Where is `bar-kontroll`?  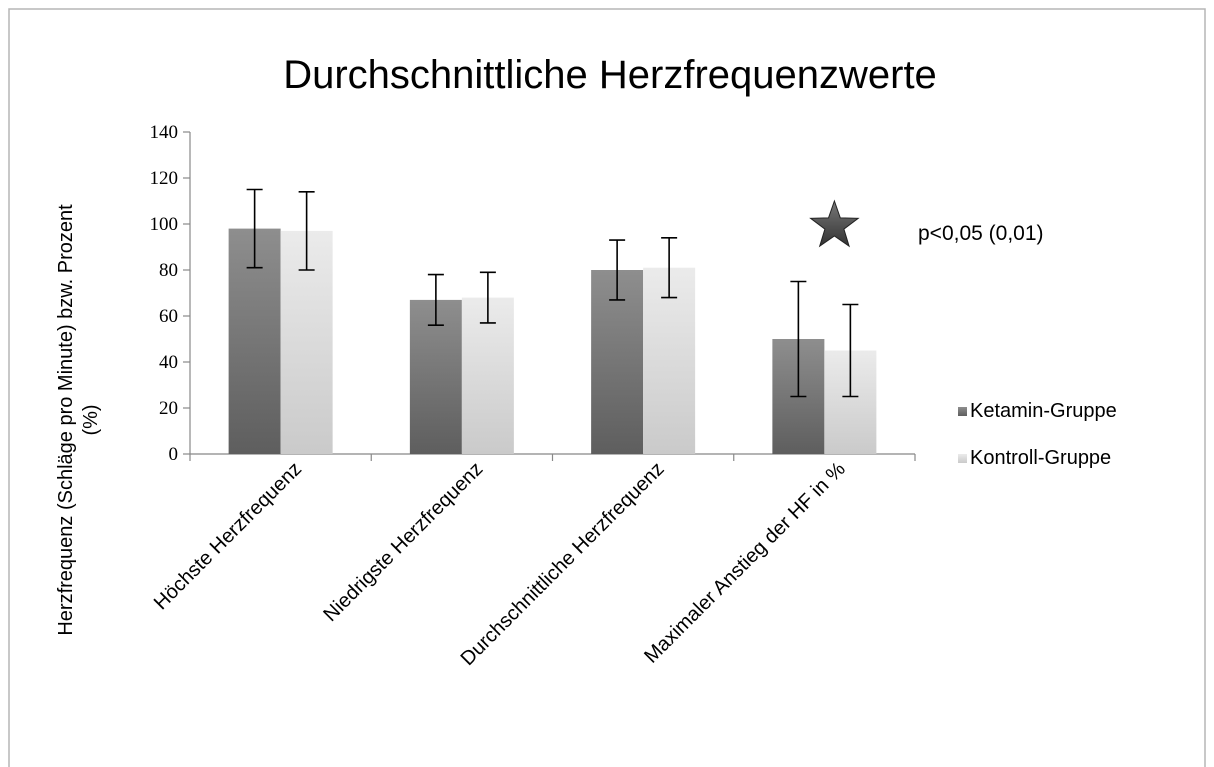 bar-kontroll is located at coordinates (669, 360).